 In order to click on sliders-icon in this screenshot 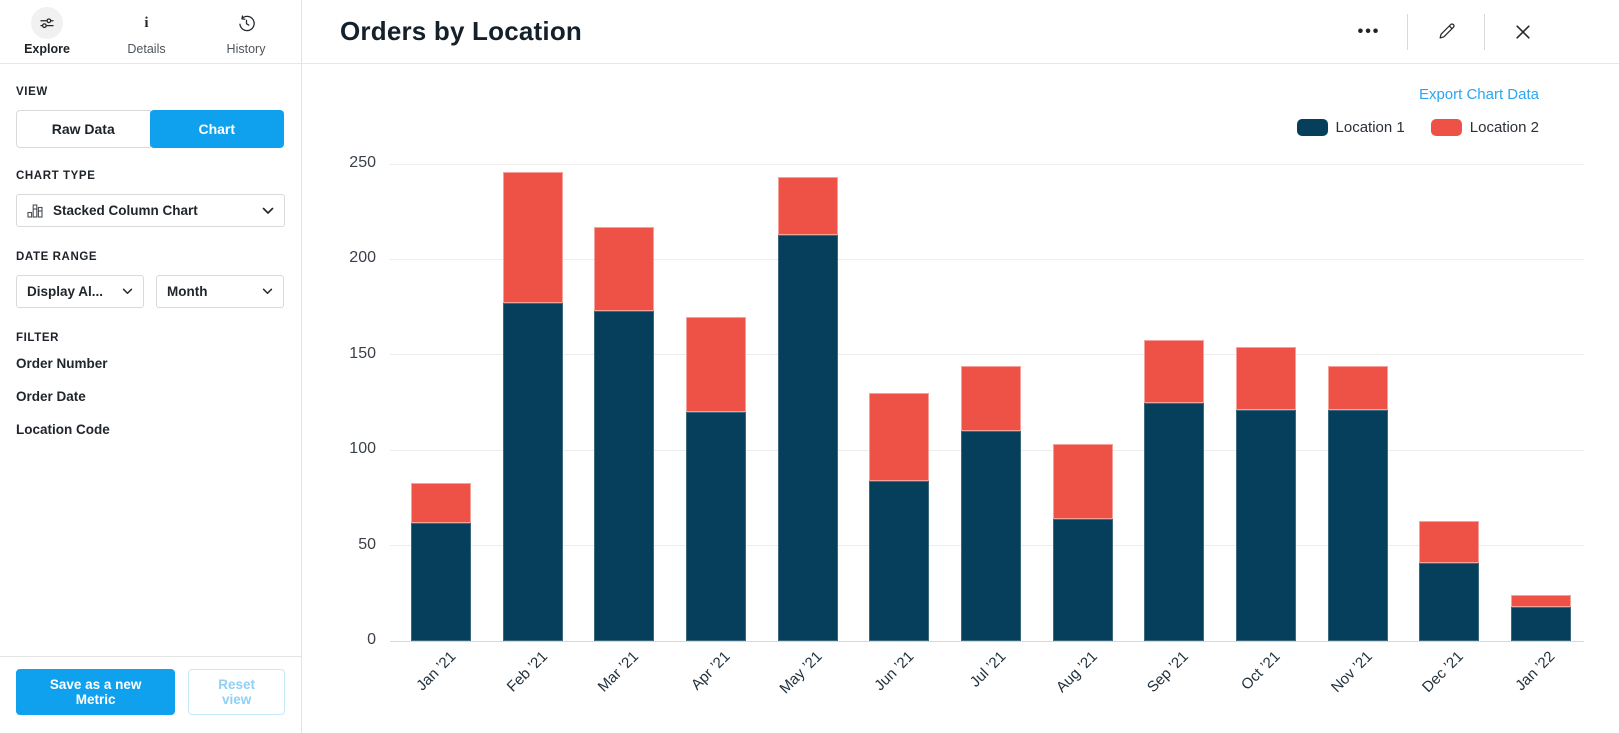, I will do `click(47, 23)`.